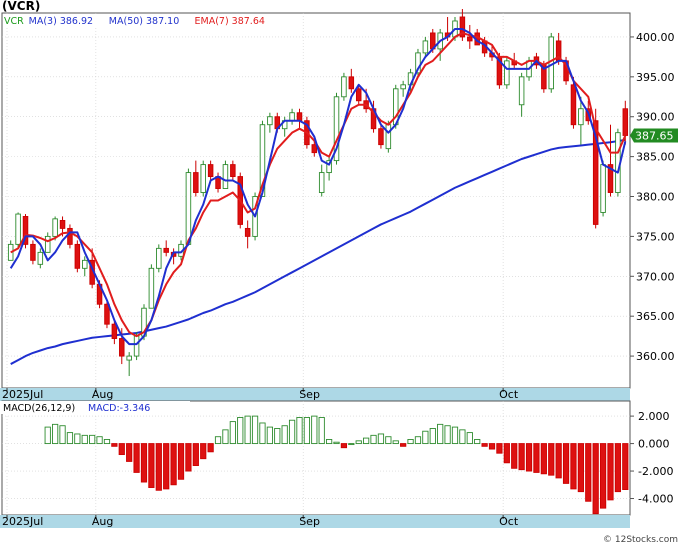 The image size is (680, 546). I want to click on macd-tick-label: 2.000, so click(654, 416).